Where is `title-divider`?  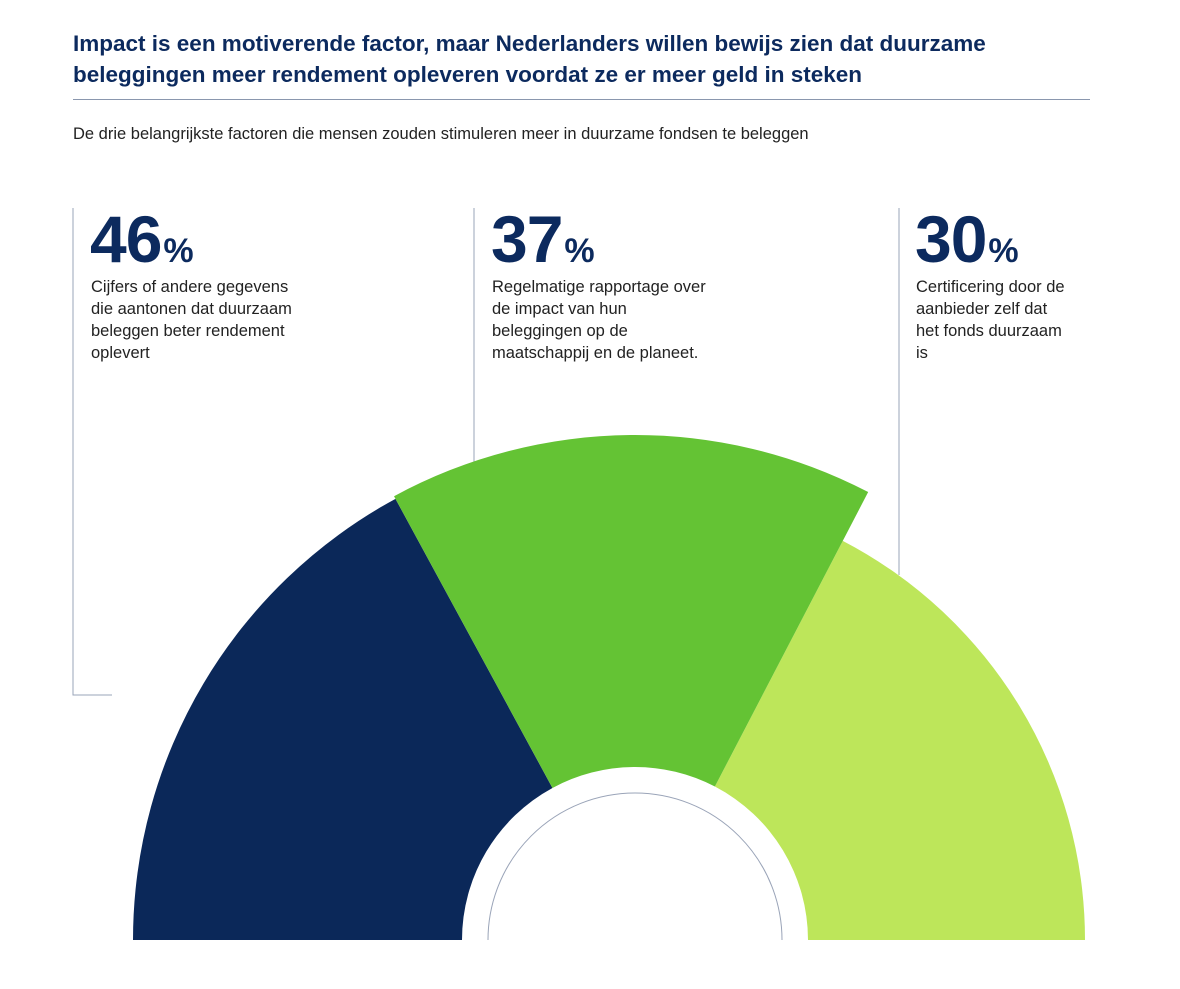 title-divider is located at coordinates (581, 99).